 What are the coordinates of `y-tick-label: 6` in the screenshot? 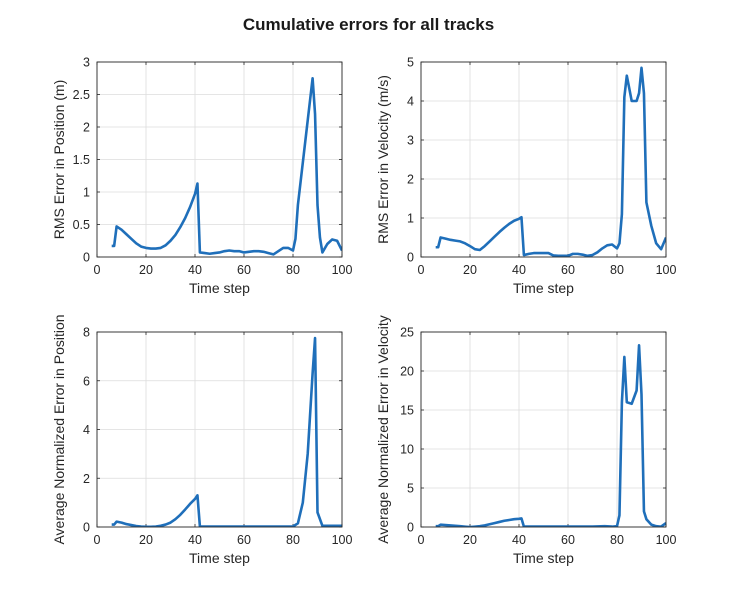 It's located at (86, 381).